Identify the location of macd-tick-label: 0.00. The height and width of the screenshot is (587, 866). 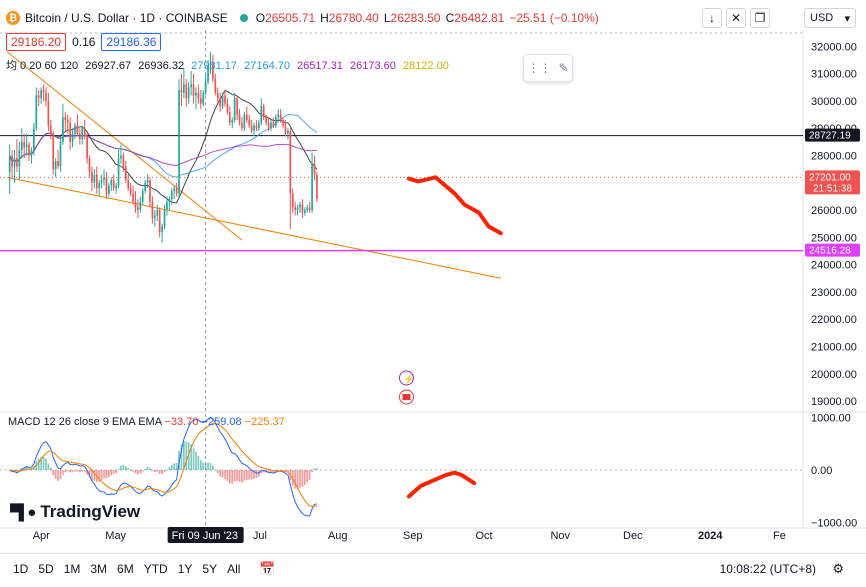
(821, 471).